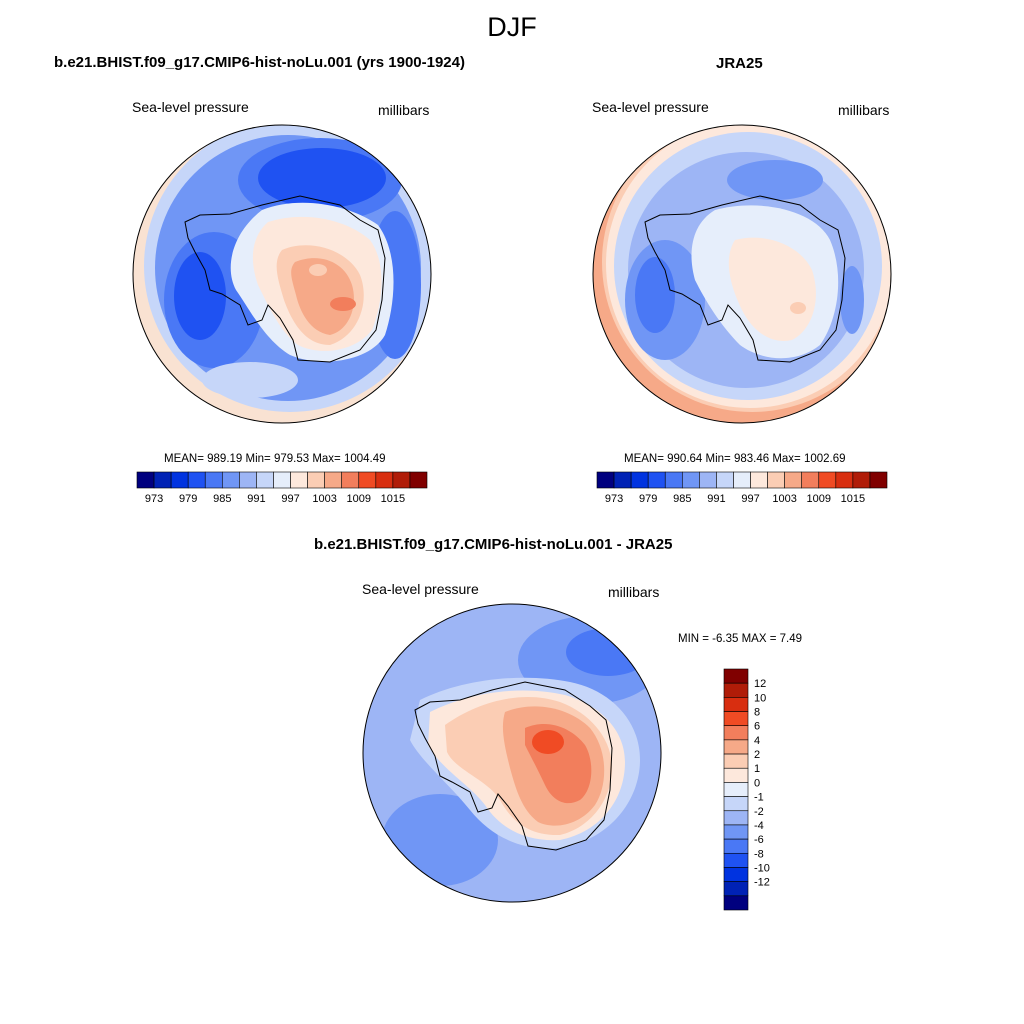 The width and height of the screenshot is (1024, 1024). Describe the element at coordinates (740, 639) in the screenshot. I see `diff-stats: MIN = -6.35 MAX = 7.49` at that location.